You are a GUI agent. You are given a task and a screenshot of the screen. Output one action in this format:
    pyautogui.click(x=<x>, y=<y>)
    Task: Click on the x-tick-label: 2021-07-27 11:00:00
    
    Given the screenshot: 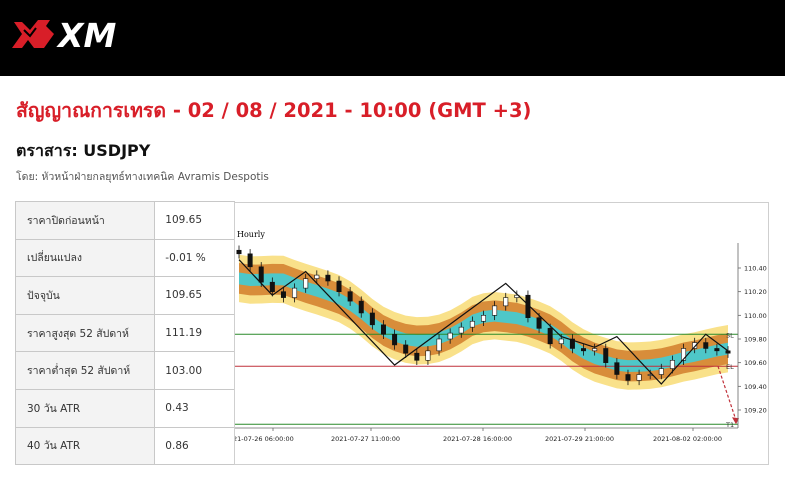 What is the action you would take?
    pyautogui.click(x=365, y=439)
    